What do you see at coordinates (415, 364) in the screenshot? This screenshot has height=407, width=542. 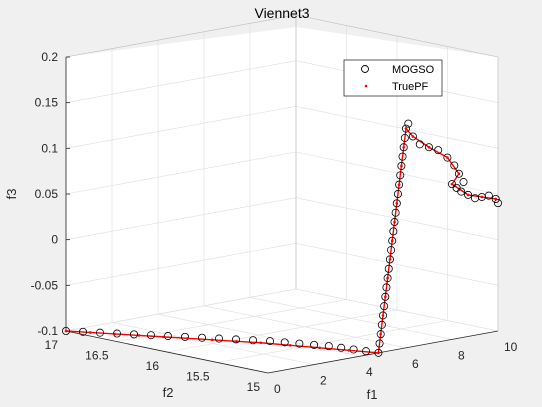 I see `x-tick-label-3: 6` at bounding box center [415, 364].